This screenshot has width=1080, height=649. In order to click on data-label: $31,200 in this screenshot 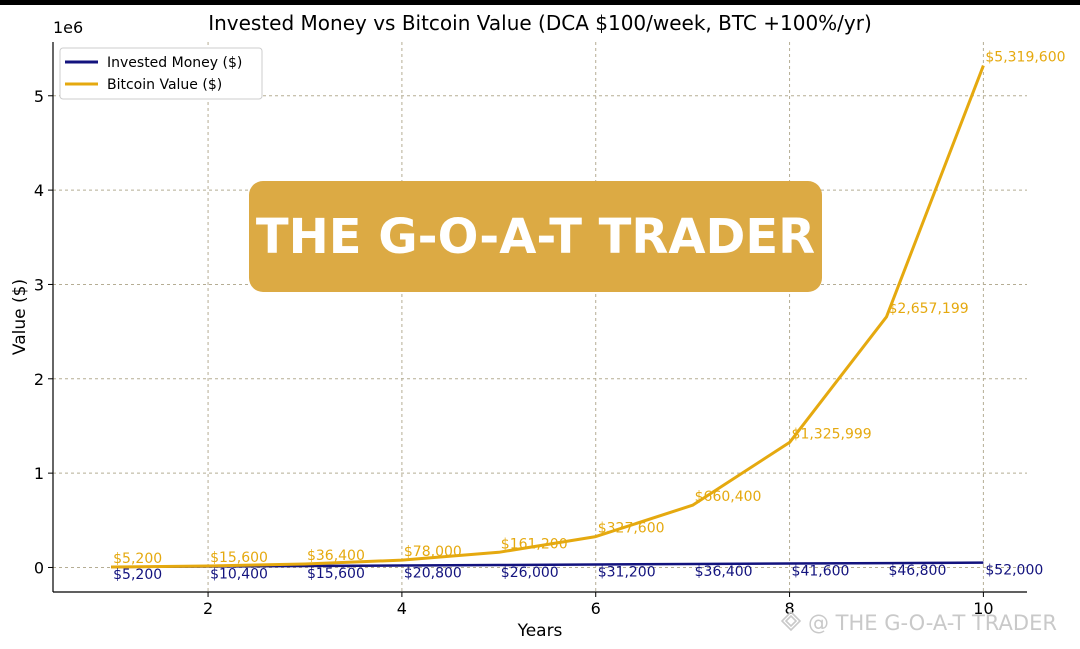, I will do `click(627, 573)`.